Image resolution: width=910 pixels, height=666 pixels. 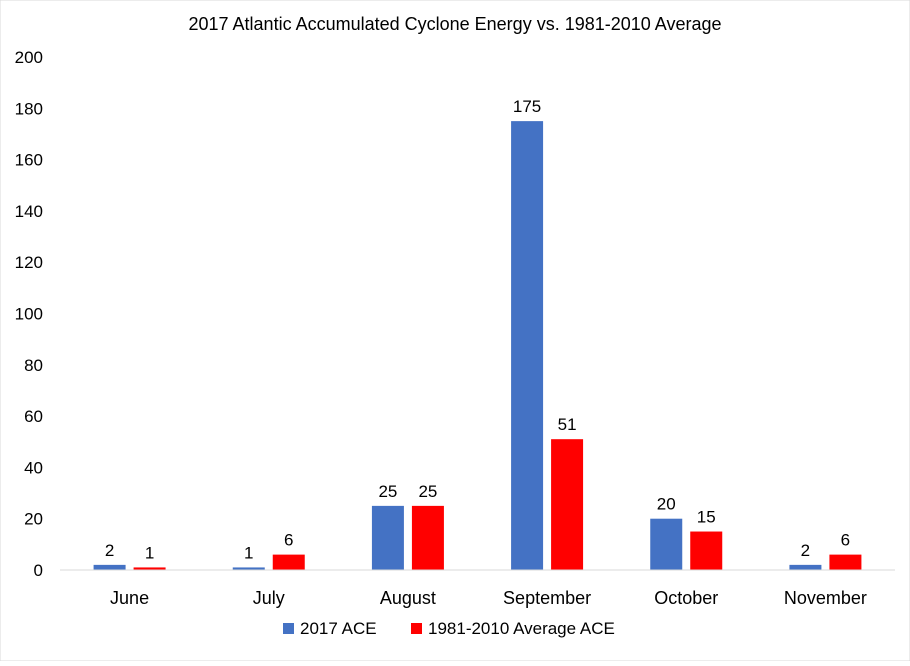 I want to click on x-tick-label: July, so click(x=269, y=598).